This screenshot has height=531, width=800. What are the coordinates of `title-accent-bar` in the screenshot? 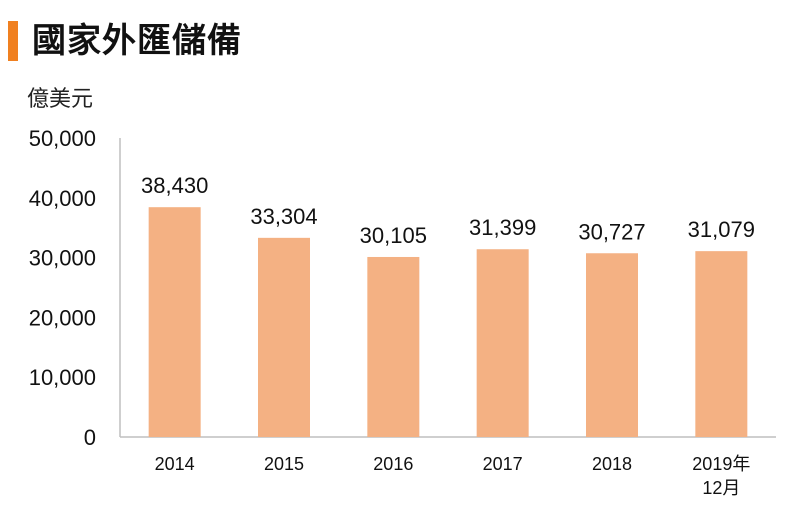 It's located at (13, 41).